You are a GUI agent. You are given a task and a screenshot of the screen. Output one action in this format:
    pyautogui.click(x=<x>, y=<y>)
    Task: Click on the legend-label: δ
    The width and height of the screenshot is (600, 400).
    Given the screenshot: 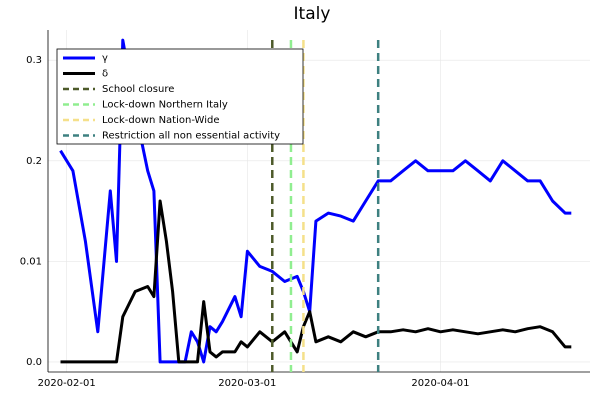 What is the action you would take?
    pyautogui.click(x=105, y=74)
    